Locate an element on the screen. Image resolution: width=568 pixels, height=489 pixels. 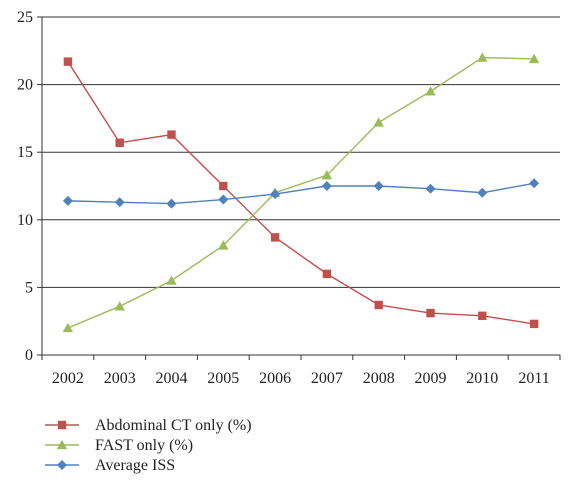
legend-item: FAST only (%) is located at coordinates (119, 445).